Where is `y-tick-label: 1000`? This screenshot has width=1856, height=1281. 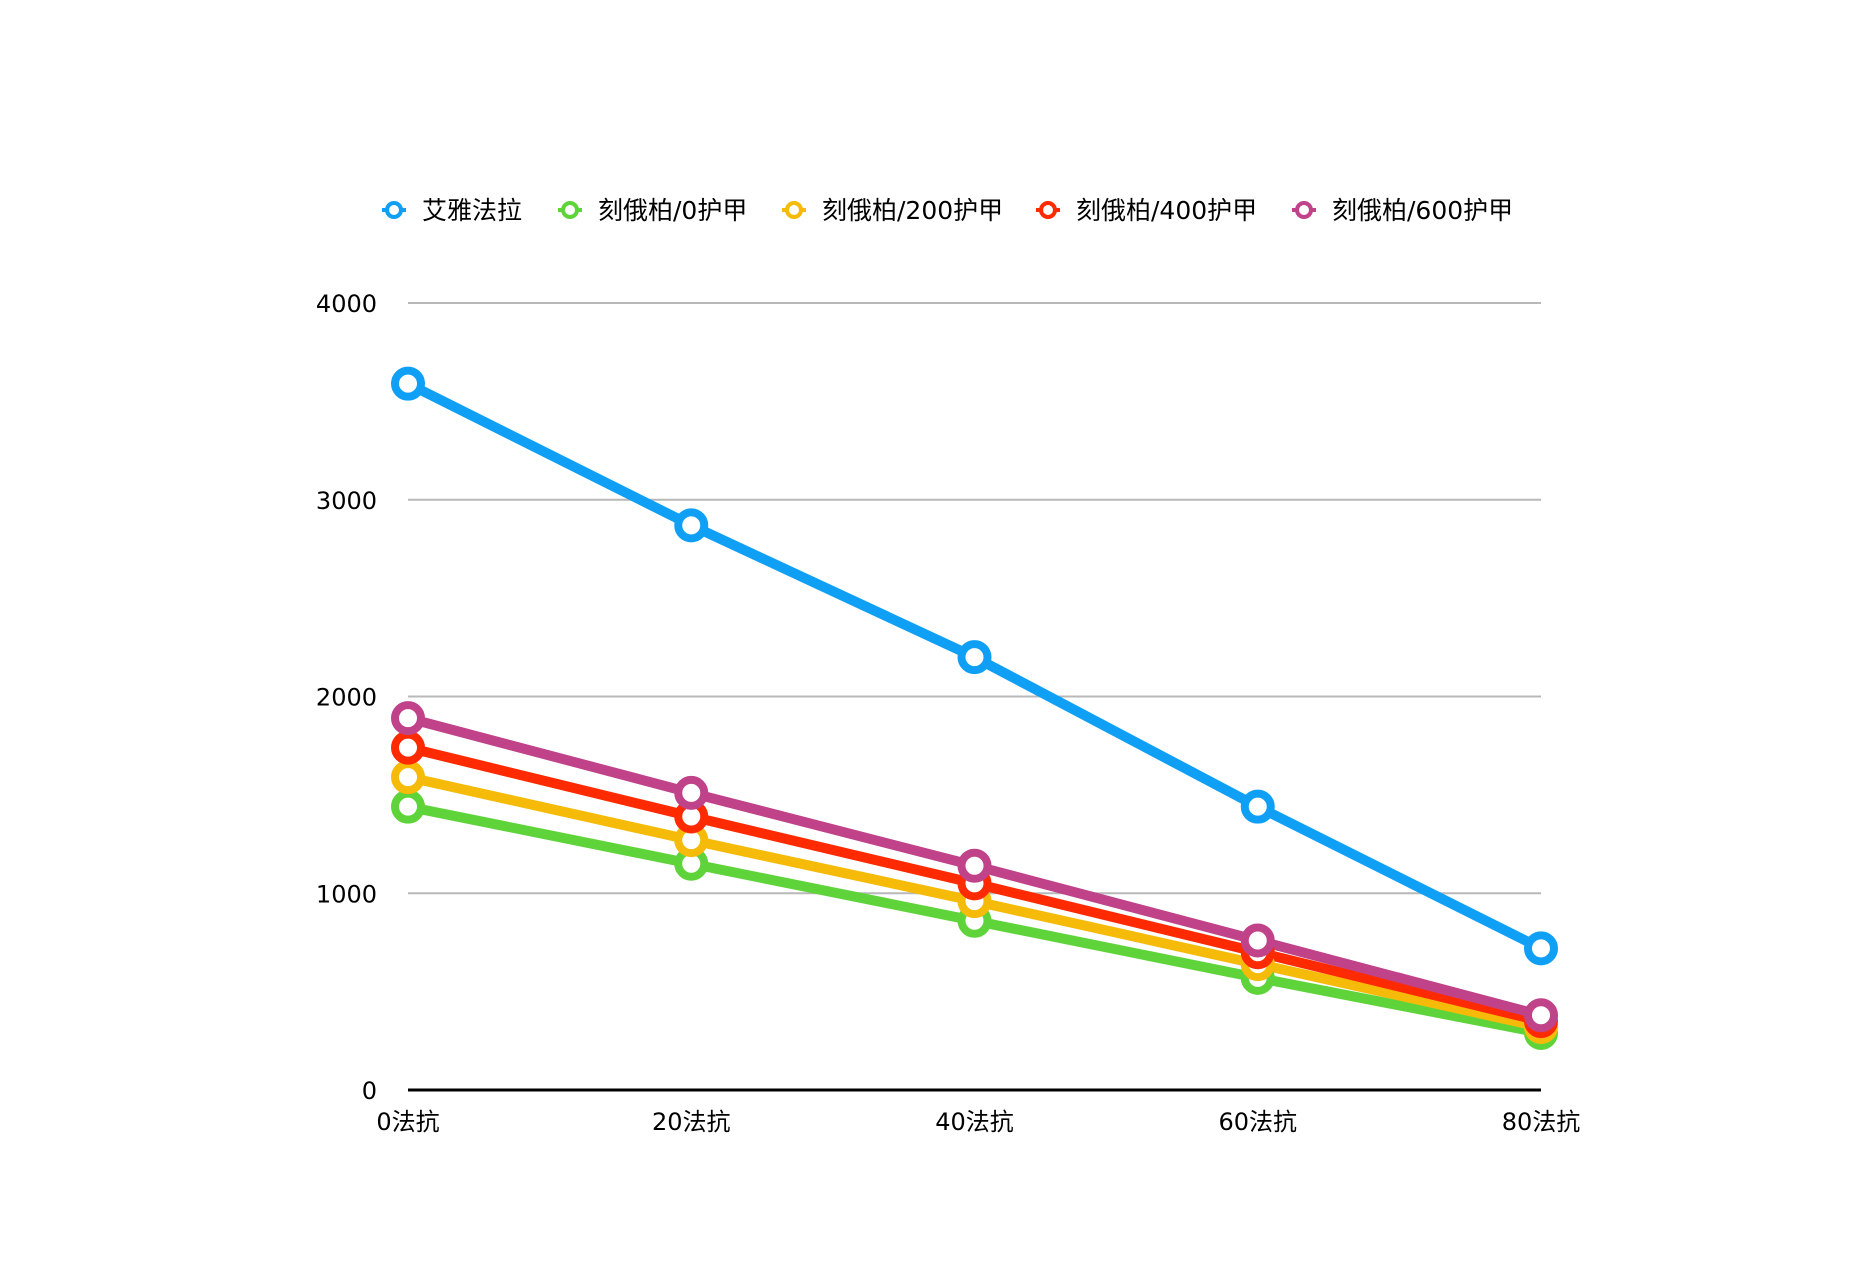
y-tick-label: 1000 is located at coordinates (346, 894).